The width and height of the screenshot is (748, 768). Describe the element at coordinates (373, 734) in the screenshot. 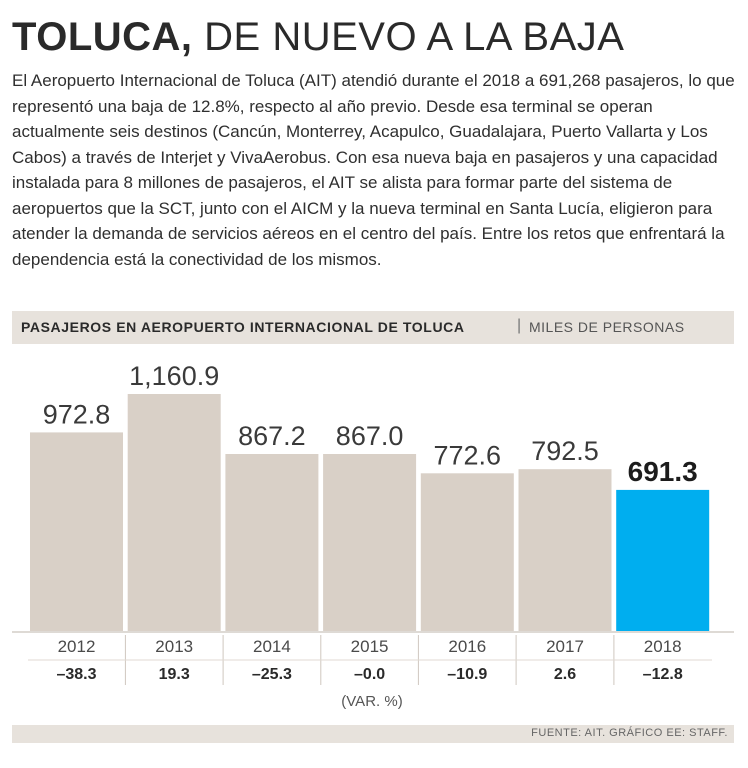

I see `footer-bar: FUENTE: AIT. GRÁFICO EE: STAFF.` at that location.